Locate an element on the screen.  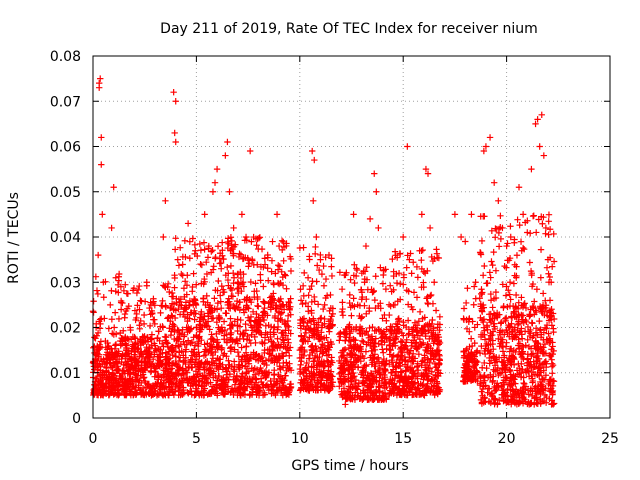
y-tick-label: 0.08 is located at coordinates (65, 57).